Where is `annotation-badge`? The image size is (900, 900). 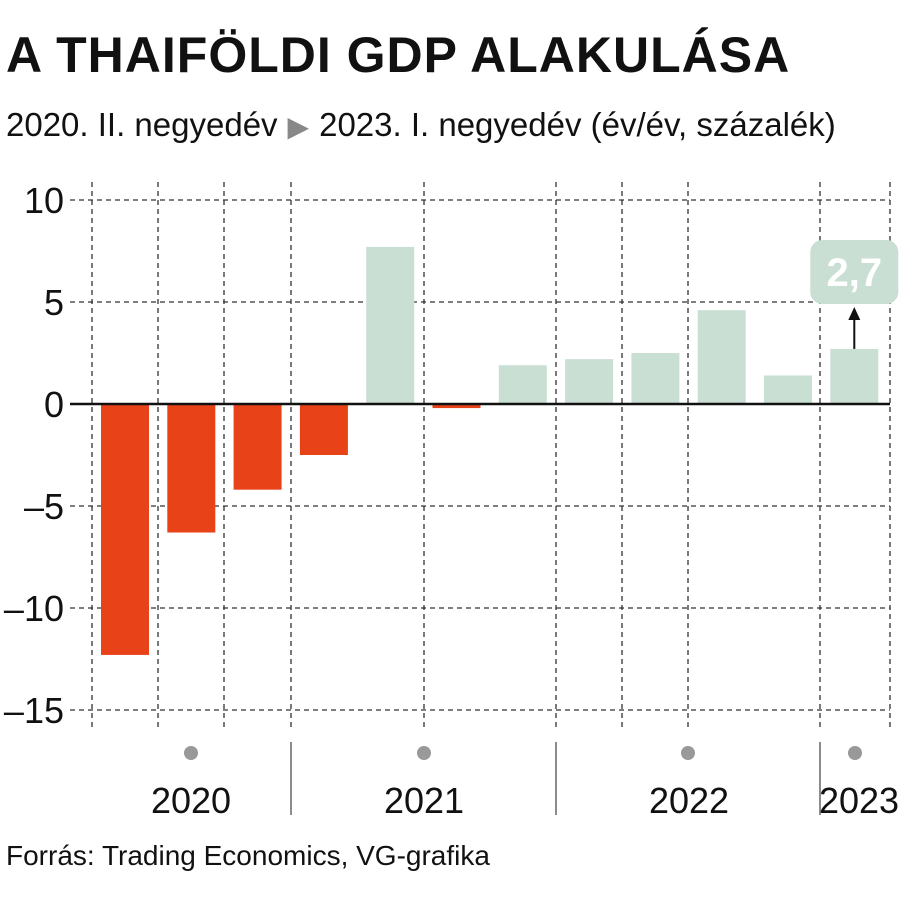
annotation-badge is located at coordinates (854, 272).